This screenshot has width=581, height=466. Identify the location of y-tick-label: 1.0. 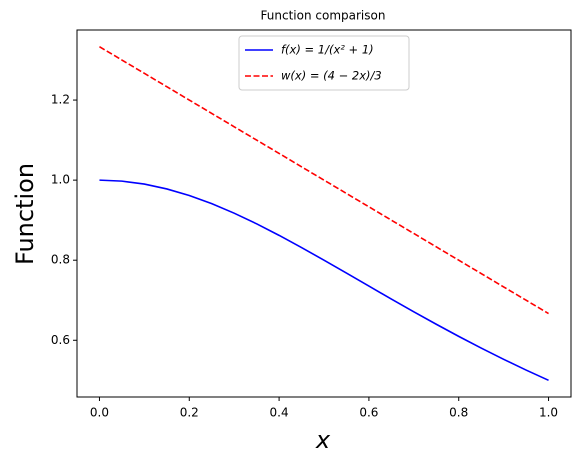
(60, 180).